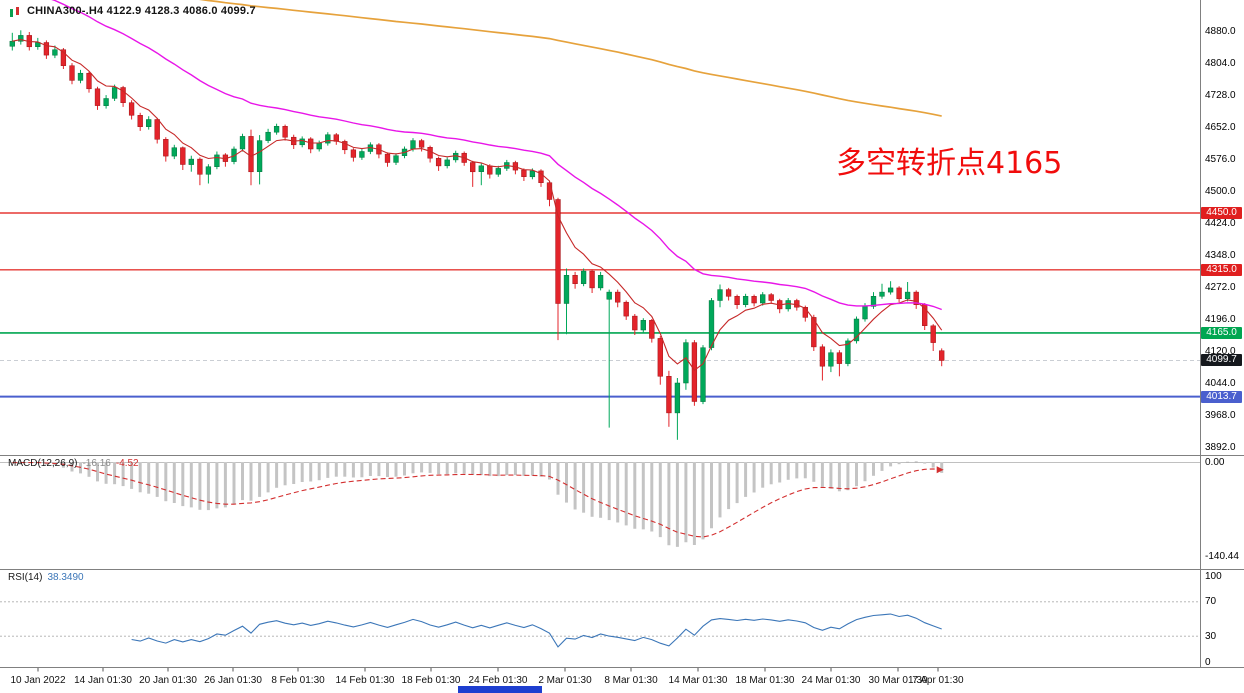 This screenshot has height=693, width=1244. I want to click on annotation-text: 多空转折点4165, so click(949, 163).